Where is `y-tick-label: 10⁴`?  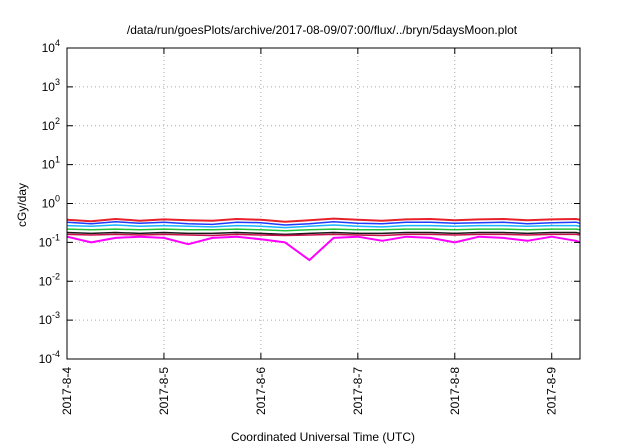 y-tick-label: 10⁴ is located at coordinates (51, 46).